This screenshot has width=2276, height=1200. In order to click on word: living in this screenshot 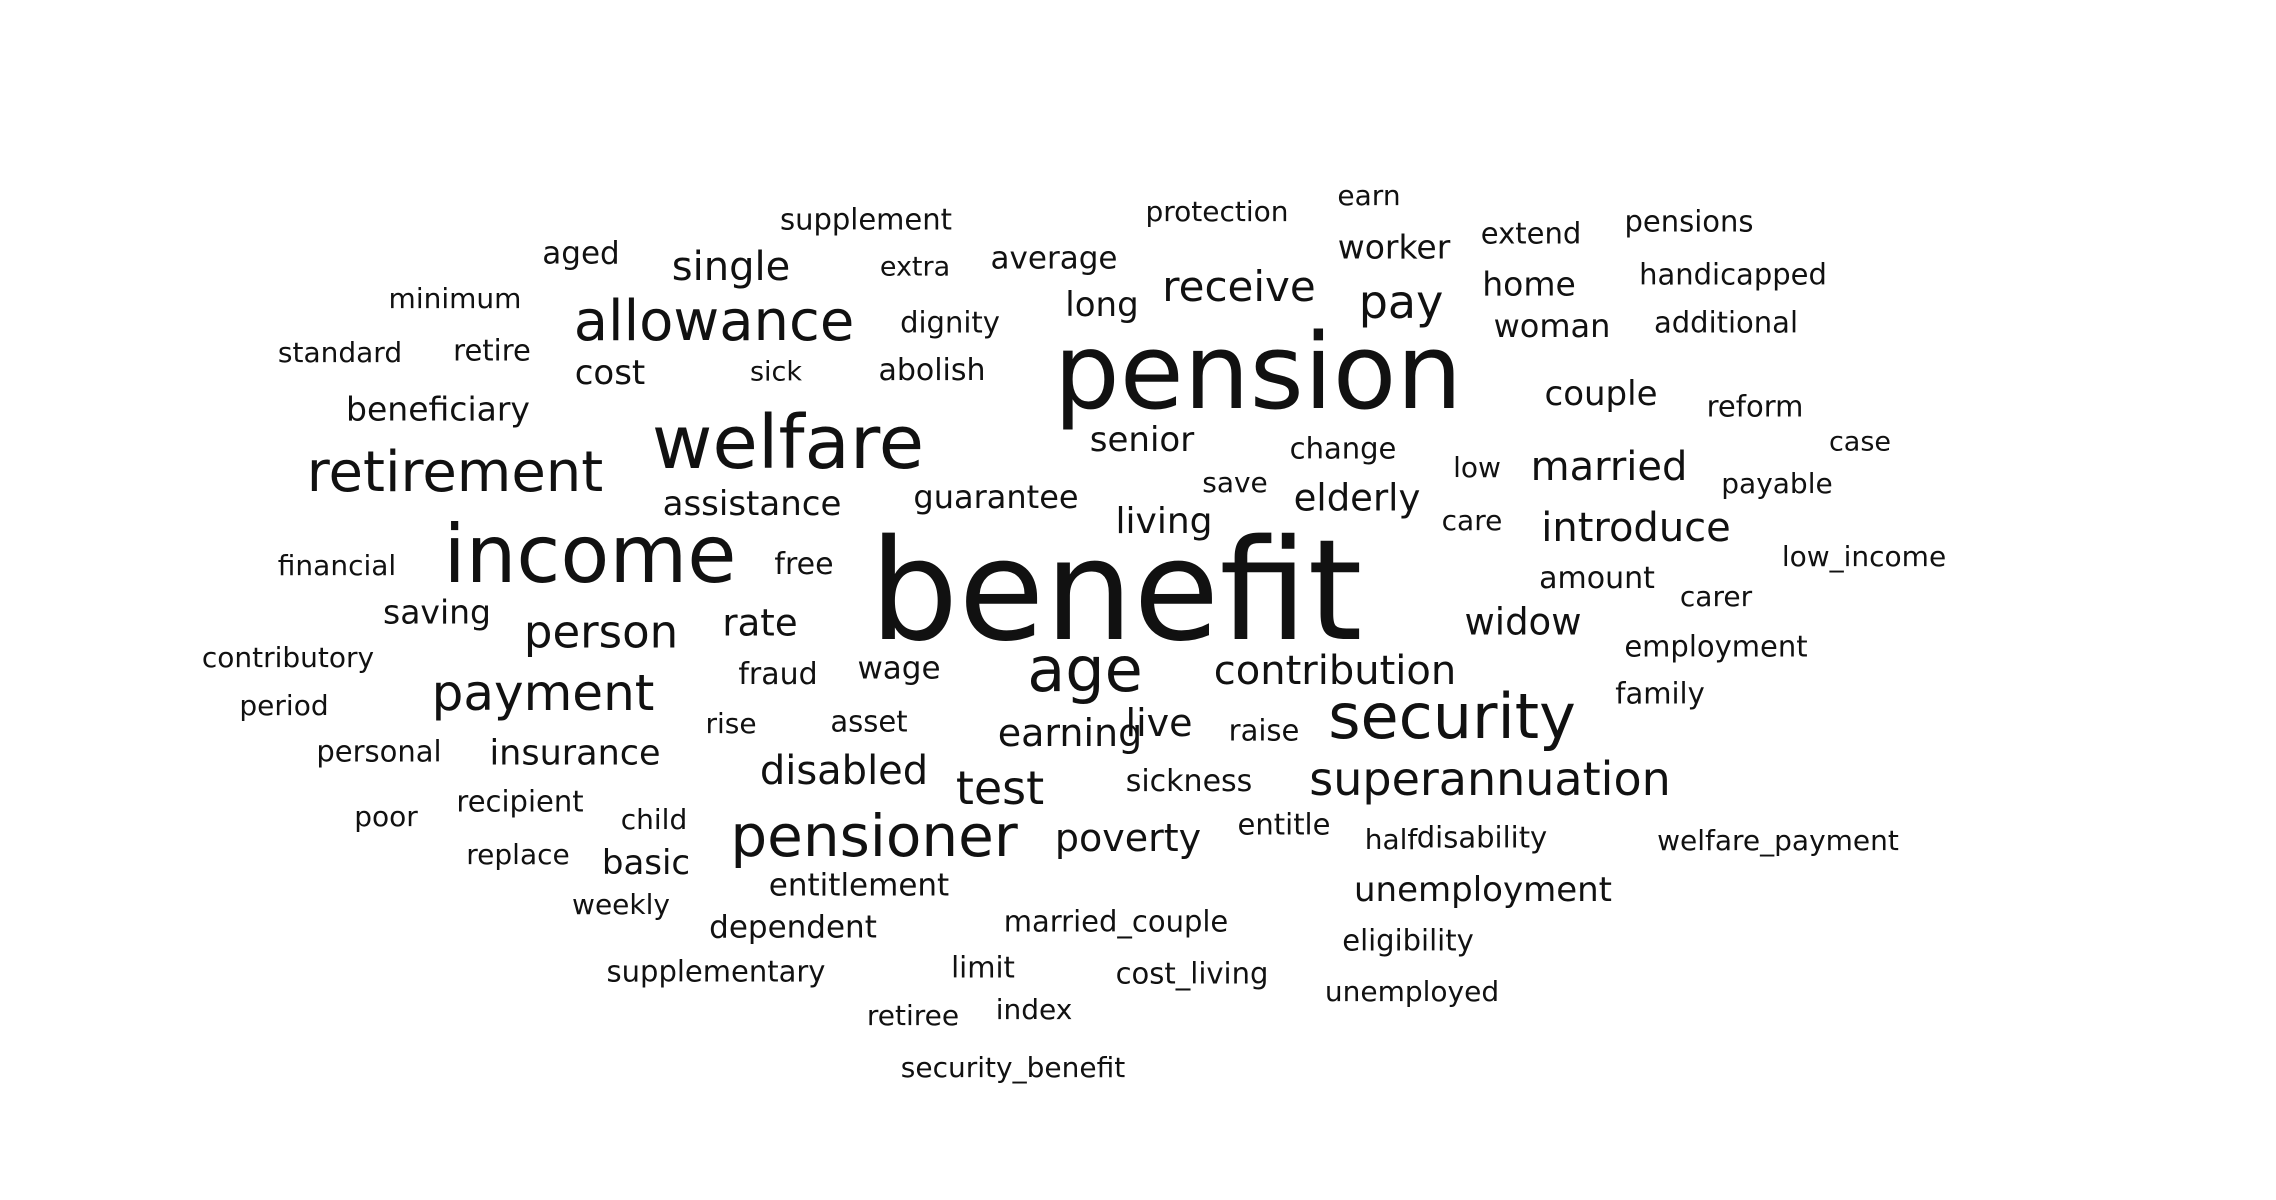, I will do `click(1164, 521)`.